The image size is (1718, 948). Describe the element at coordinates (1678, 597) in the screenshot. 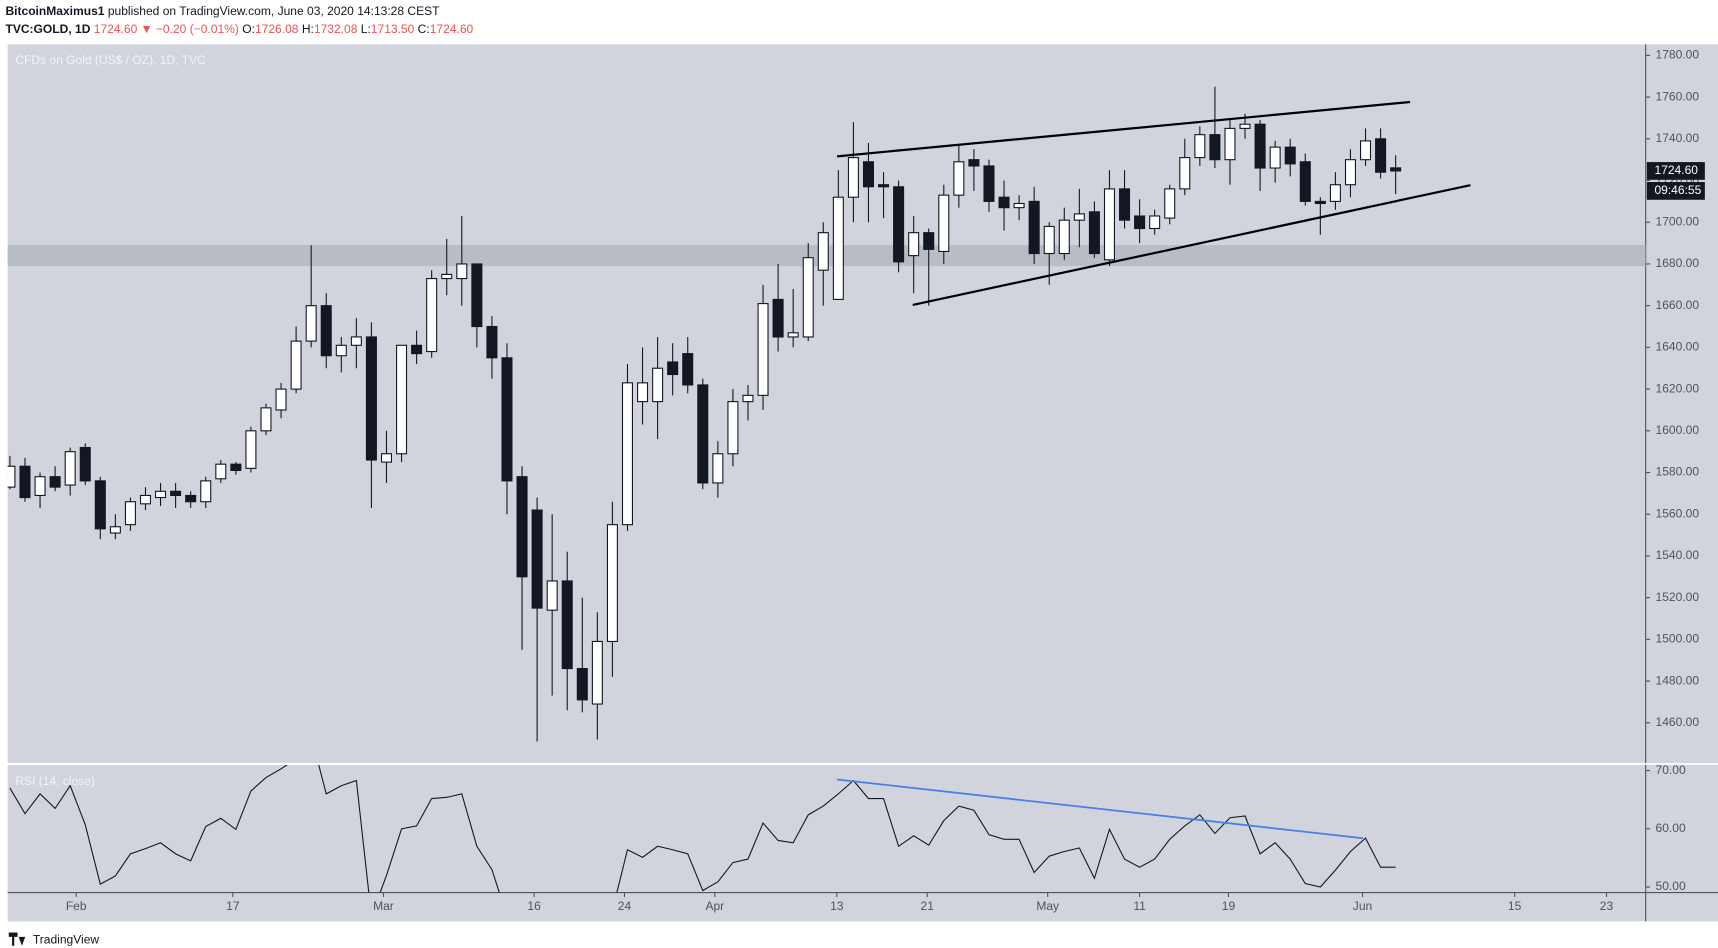

I see `y-tick-label: 1520.00` at that location.